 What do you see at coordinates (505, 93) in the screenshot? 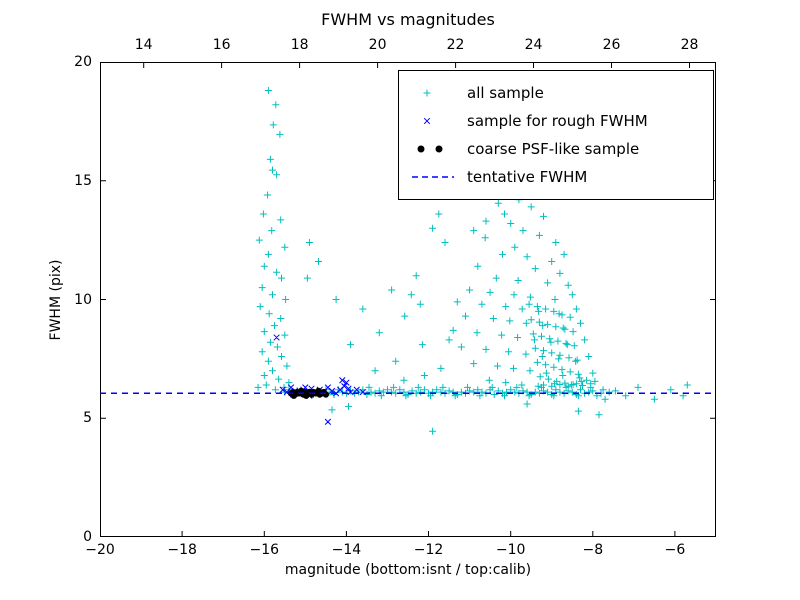
I see `legend-item-label: all sample` at bounding box center [505, 93].